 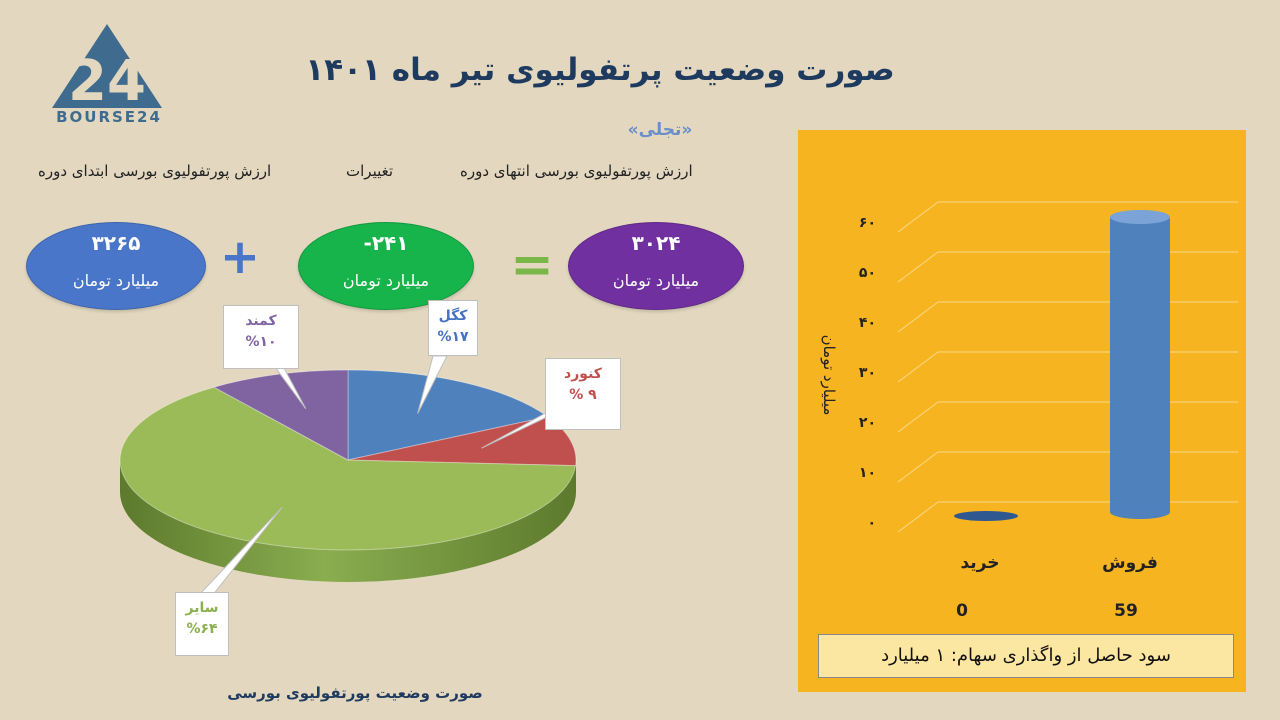 I want to click on bar-1-zero, so click(x=986, y=516).